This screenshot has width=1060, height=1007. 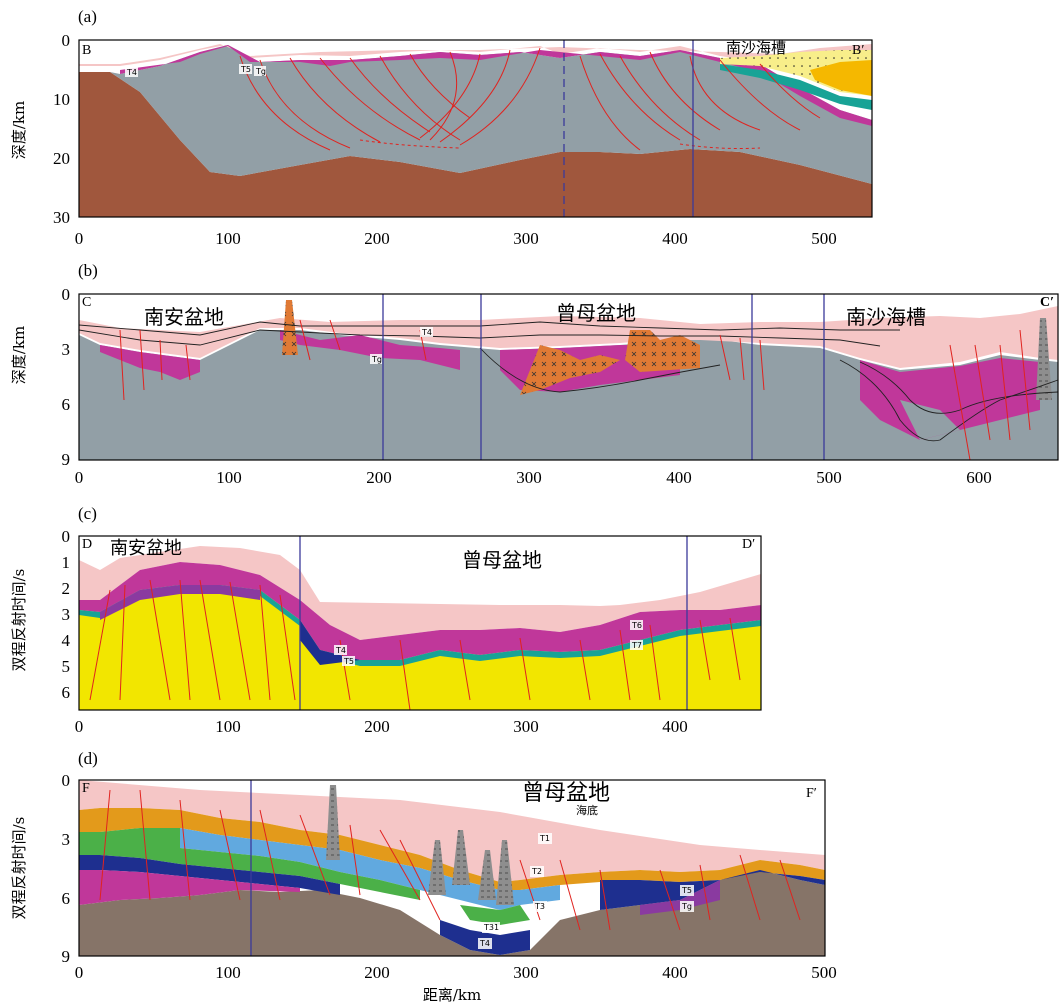 What do you see at coordinates (86, 50) in the screenshot?
I see `panel-a-left-end: B` at bounding box center [86, 50].